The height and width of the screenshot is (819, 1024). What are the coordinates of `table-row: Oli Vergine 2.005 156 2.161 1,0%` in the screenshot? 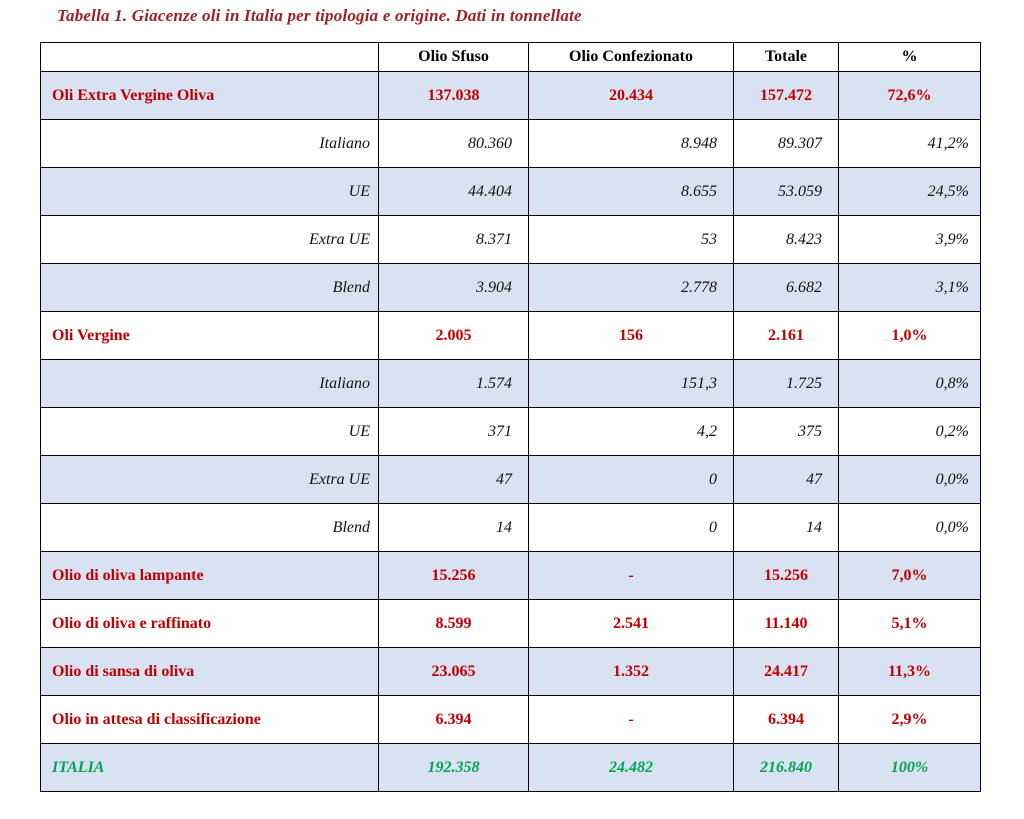 It's located at (510, 335).